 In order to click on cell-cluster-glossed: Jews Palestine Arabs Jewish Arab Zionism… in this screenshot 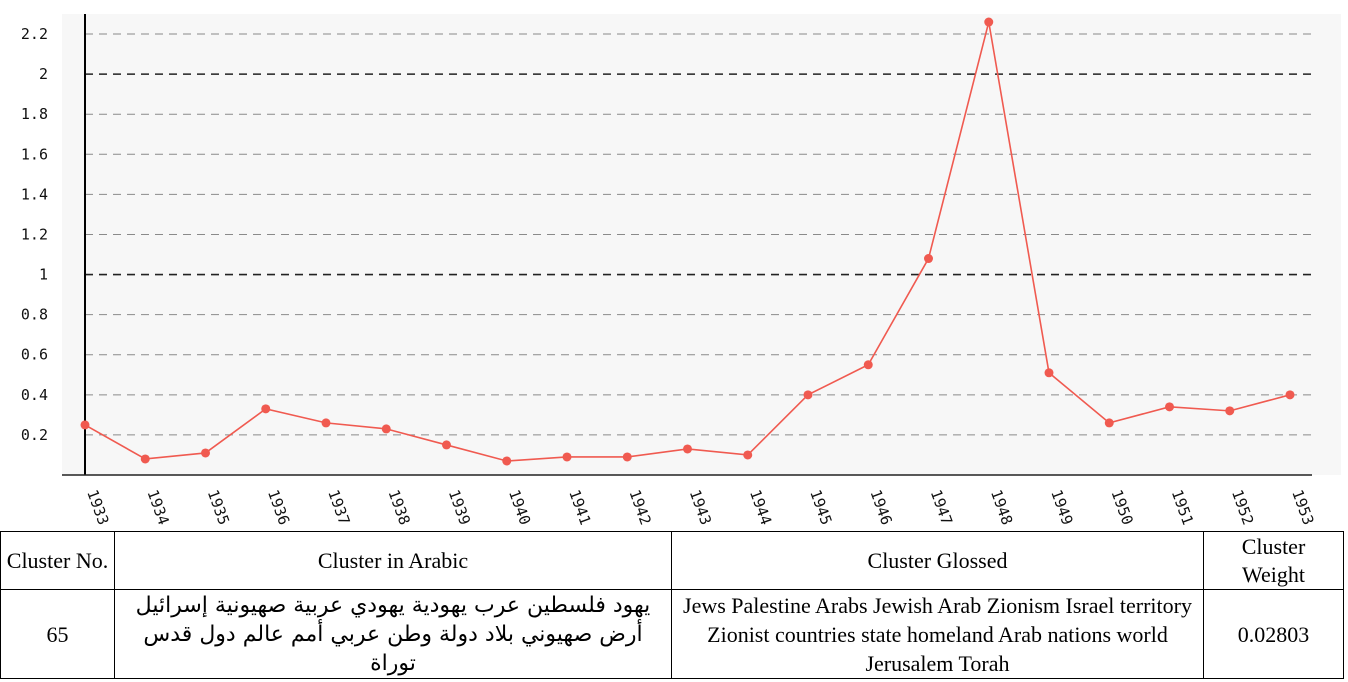, I will do `click(937, 634)`.